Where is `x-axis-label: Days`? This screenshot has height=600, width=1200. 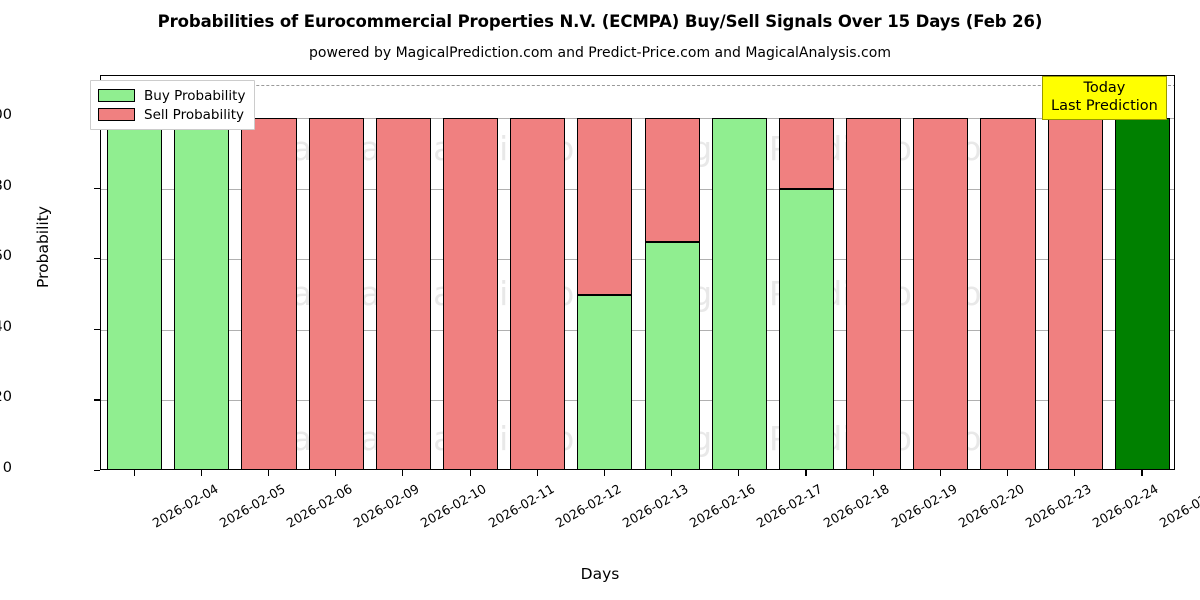
x-axis-label: Days is located at coordinates (600, 574).